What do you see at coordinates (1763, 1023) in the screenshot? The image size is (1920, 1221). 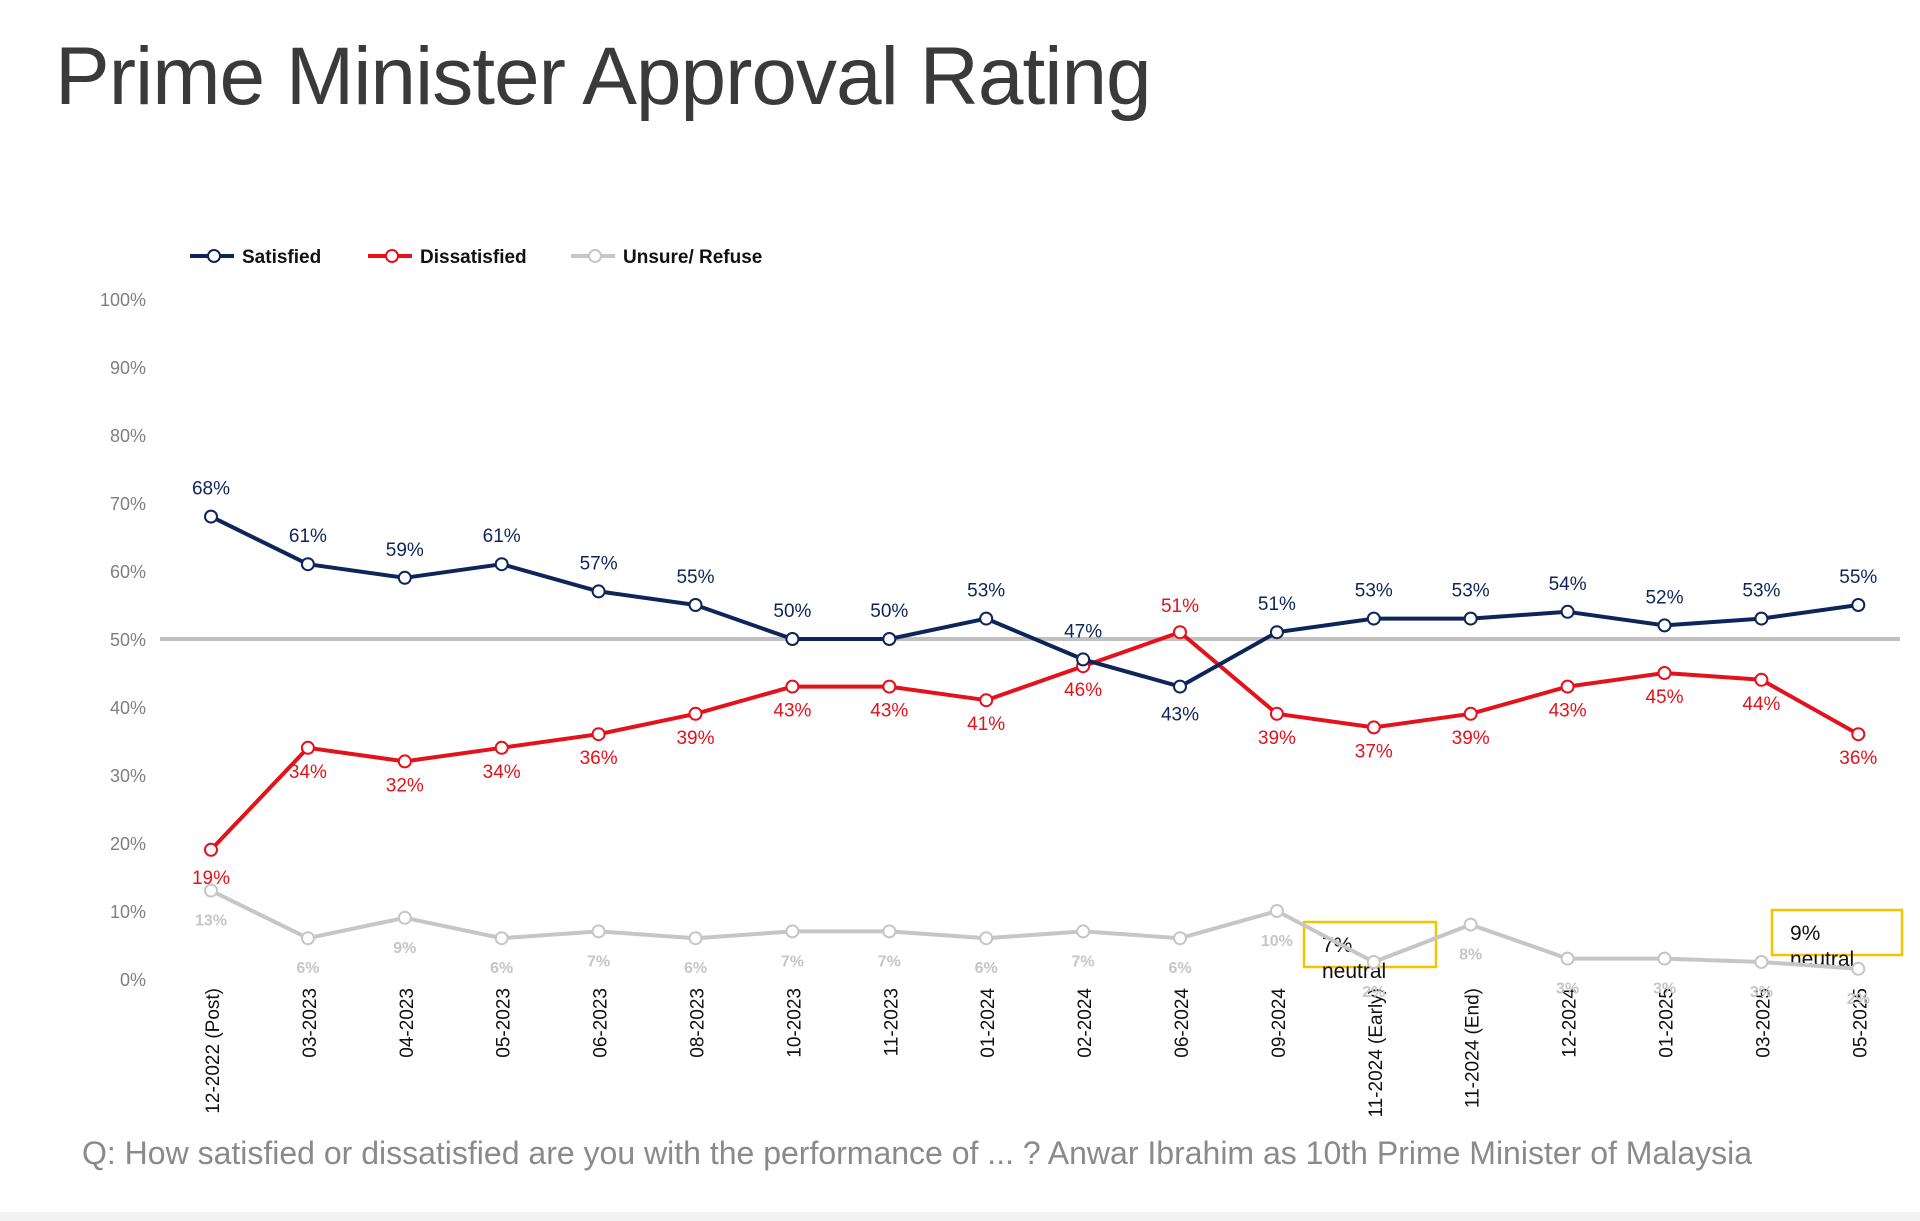 I see `x-tick-label: 03-2025` at bounding box center [1763, 1023].